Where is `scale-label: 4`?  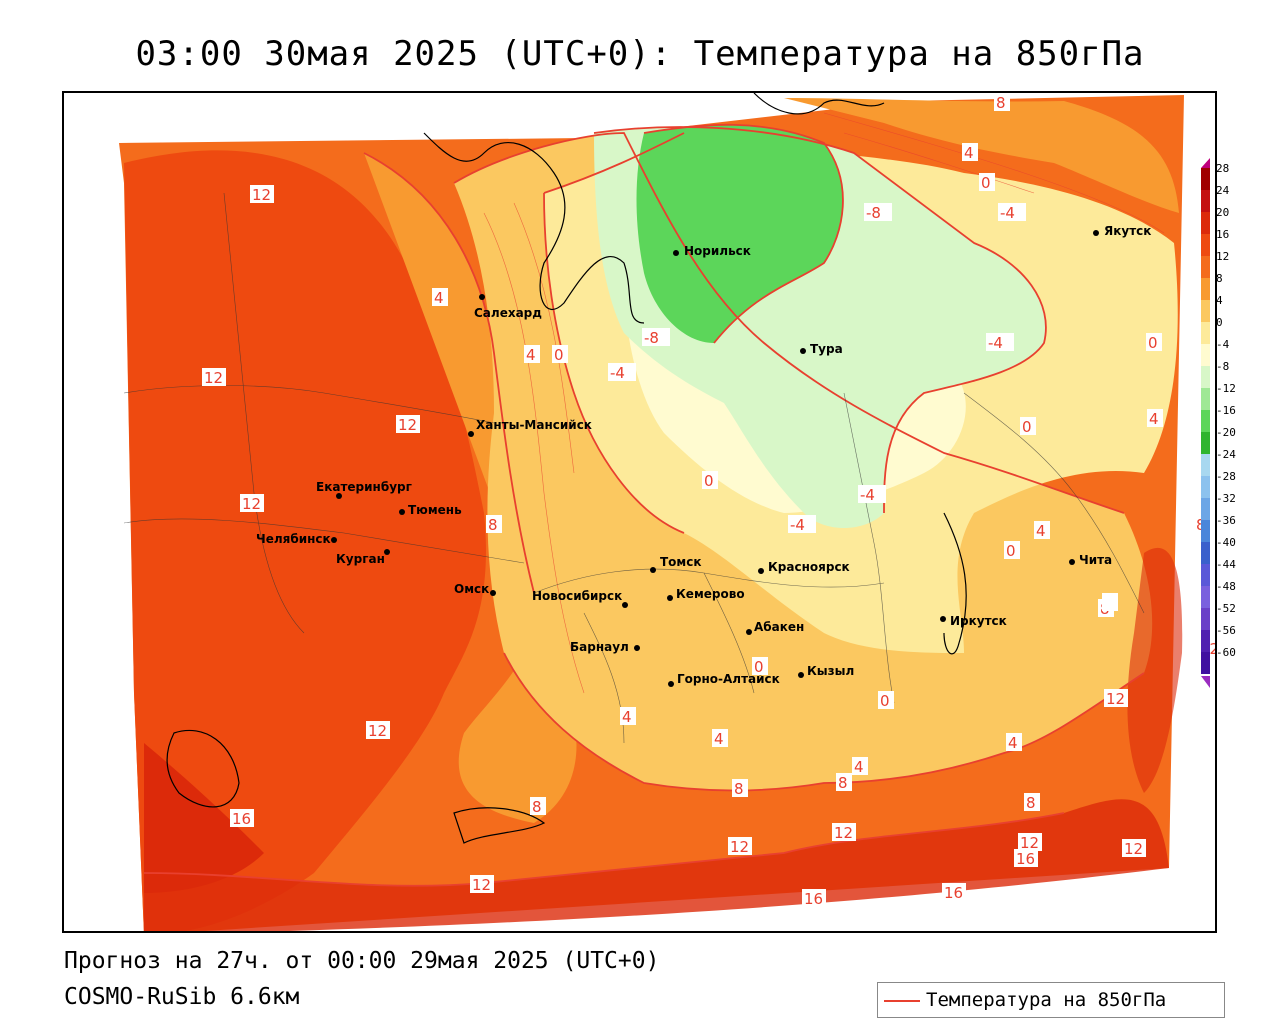
scale-label: 4 is located at coordinates (1219, 300).